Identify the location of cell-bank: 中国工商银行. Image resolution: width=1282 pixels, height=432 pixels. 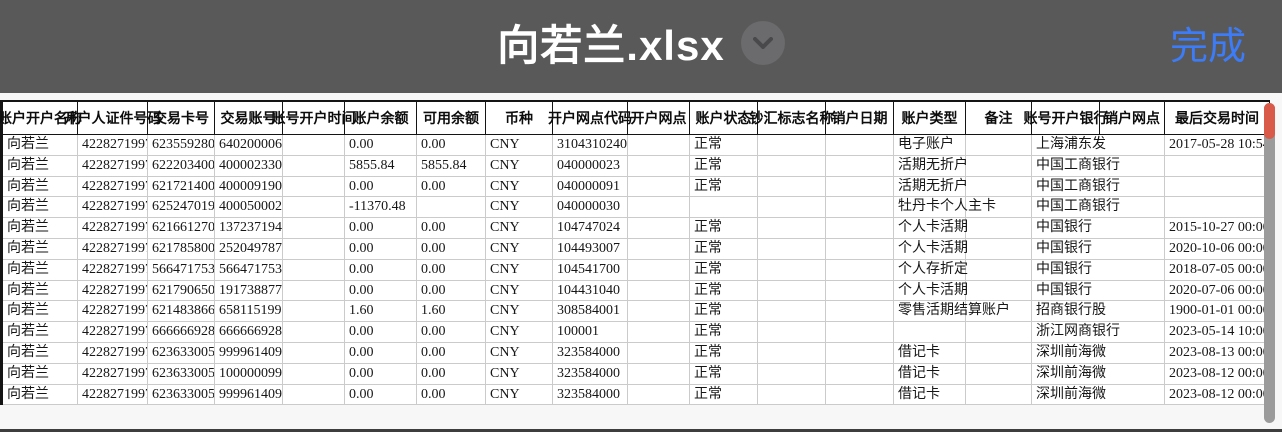
(1098, 187).